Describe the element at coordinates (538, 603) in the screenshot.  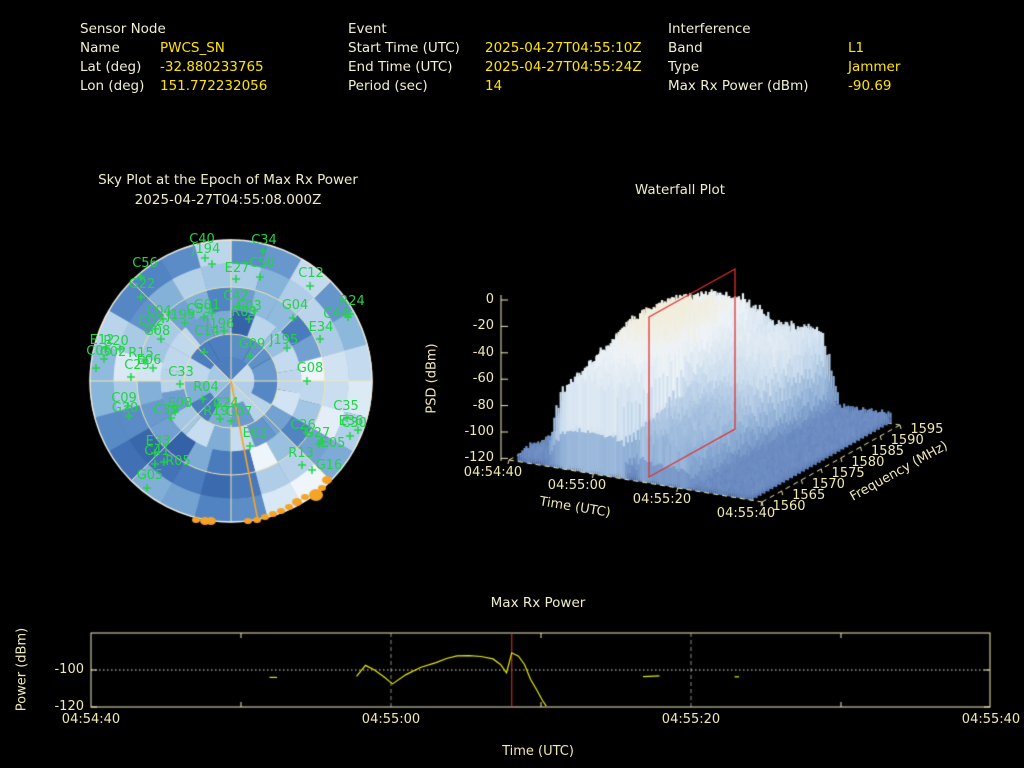
I see `power-title: Max Rx Power` at that location.